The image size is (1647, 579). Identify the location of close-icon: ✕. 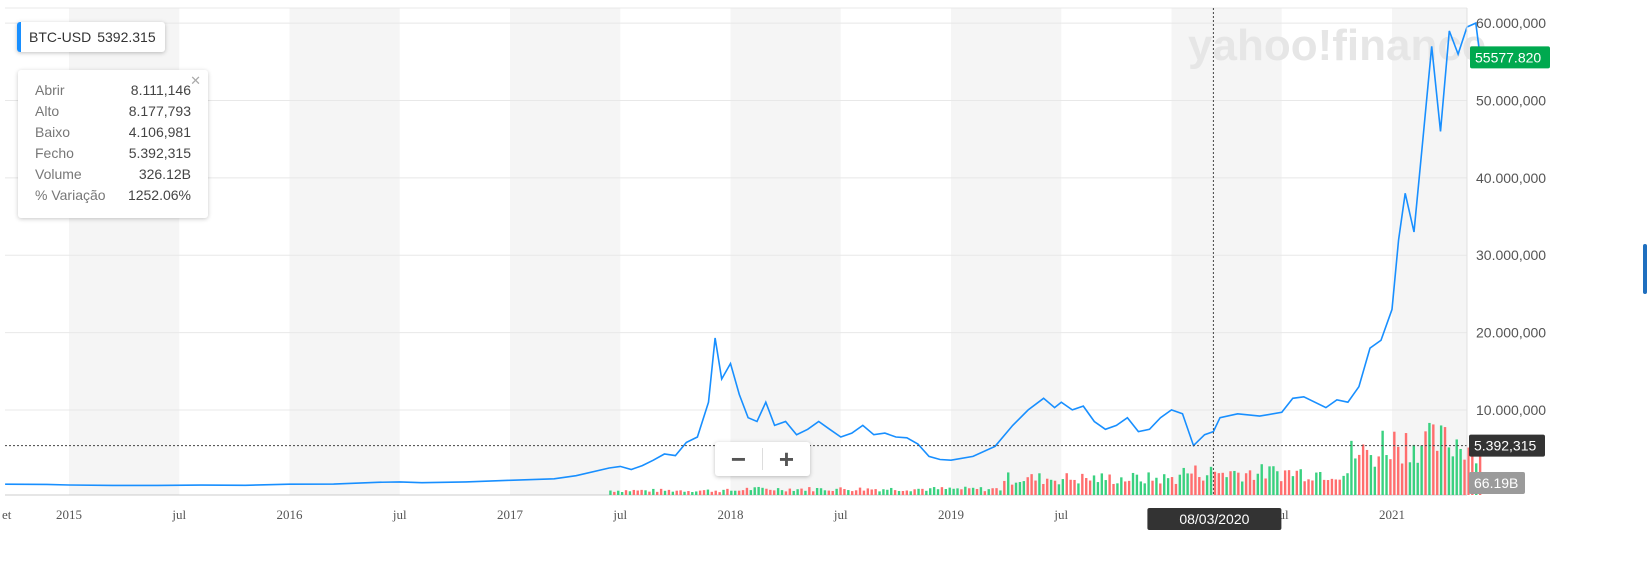
(195, 80).